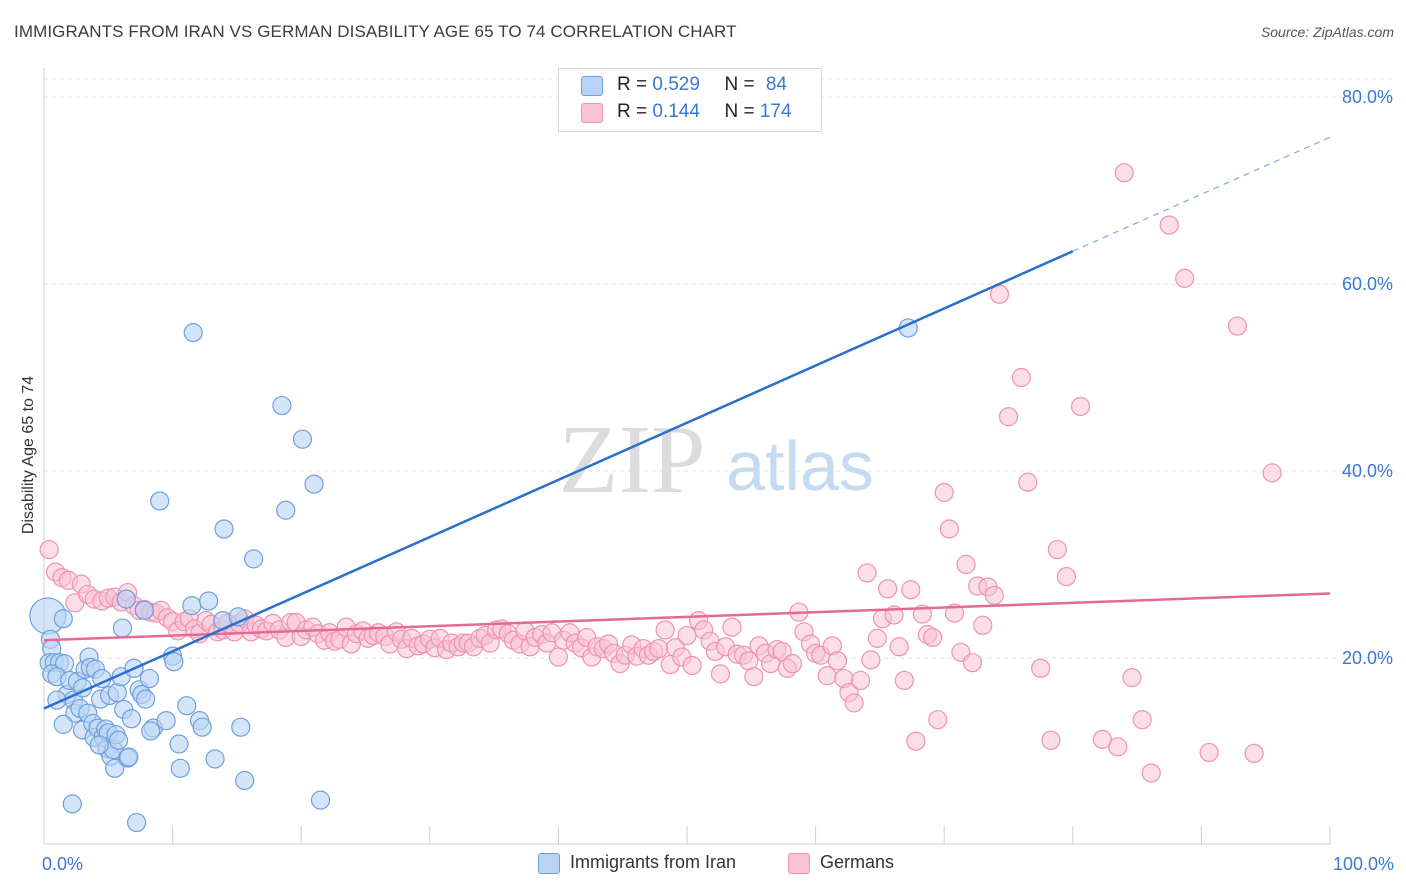  Describe the element at coordinates (635, 84) in the screenshot. I see `legend-r-label: R =` at that location.